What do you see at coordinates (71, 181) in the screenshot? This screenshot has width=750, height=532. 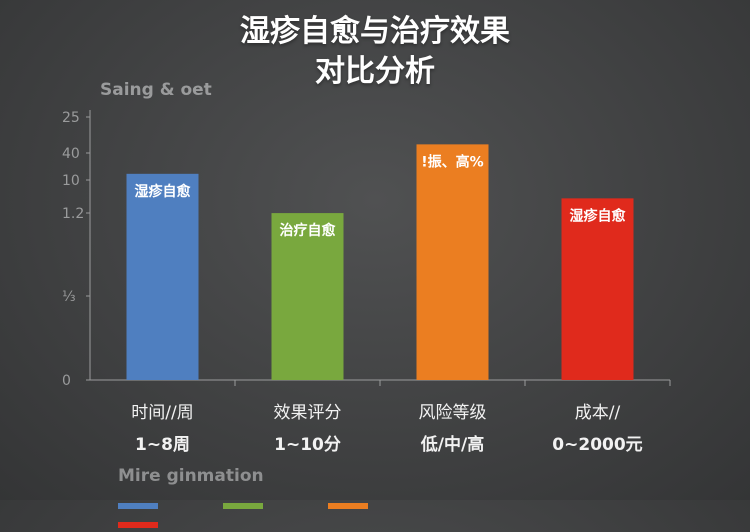 I see `y-tick-label: 10` at bounding box center [71, 181].